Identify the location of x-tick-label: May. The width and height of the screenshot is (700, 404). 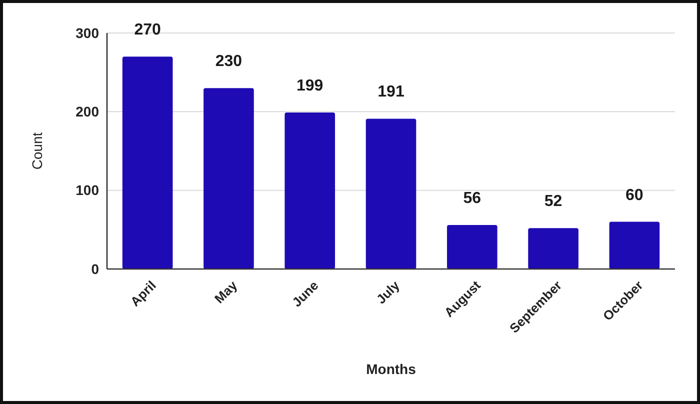
(226, 291).